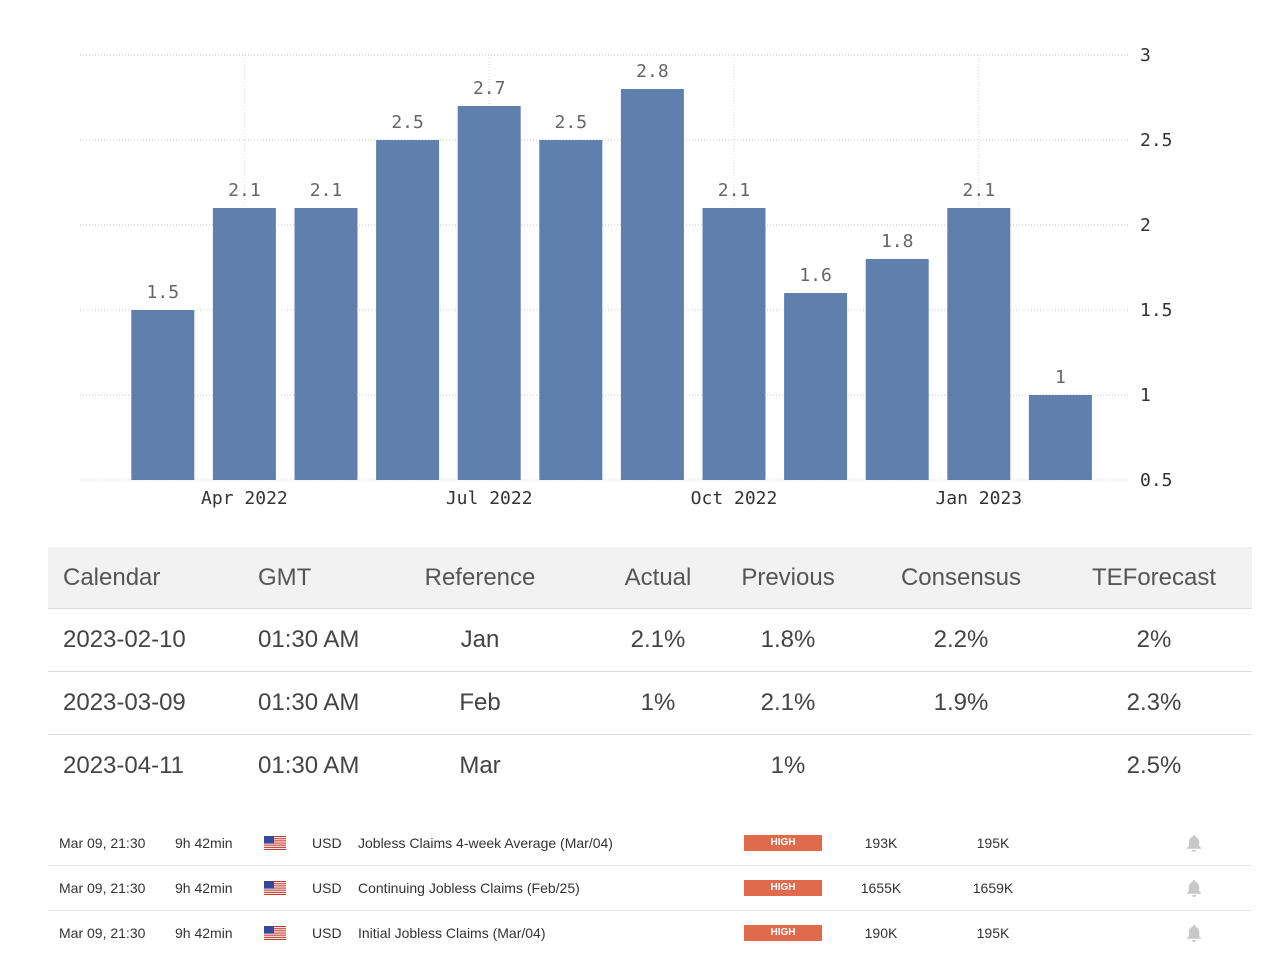  I want to click on row-reference: Jan, so click(480, 639).